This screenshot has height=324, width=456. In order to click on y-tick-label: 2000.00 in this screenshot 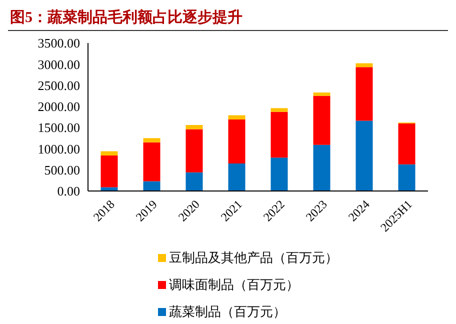, I will do `click(59, 106)`.